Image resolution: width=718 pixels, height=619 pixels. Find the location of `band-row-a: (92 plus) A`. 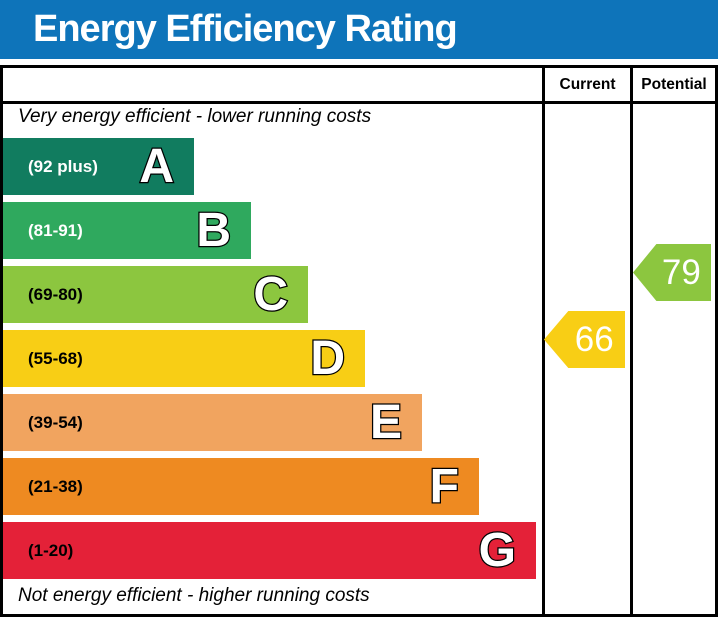

band-row-a: (92 plus) A is located at coordinates (98, 166).